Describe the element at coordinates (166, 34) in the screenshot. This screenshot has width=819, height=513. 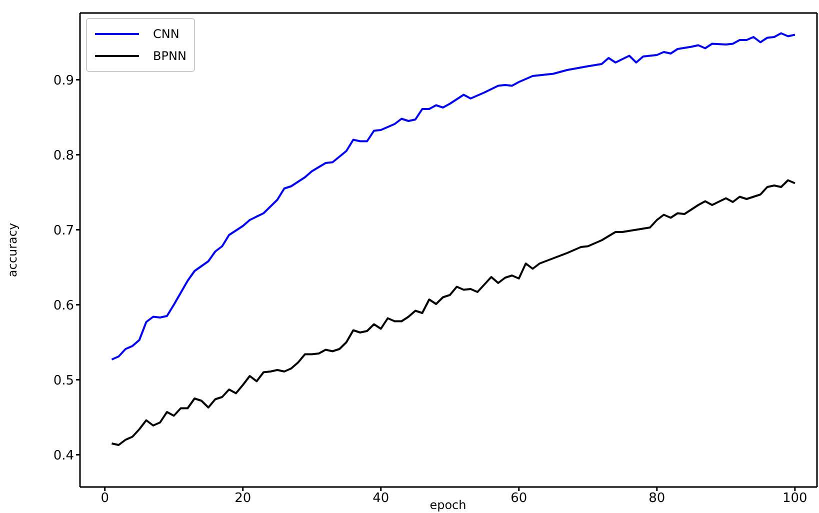
I see `legend-label: CNN` at that location.